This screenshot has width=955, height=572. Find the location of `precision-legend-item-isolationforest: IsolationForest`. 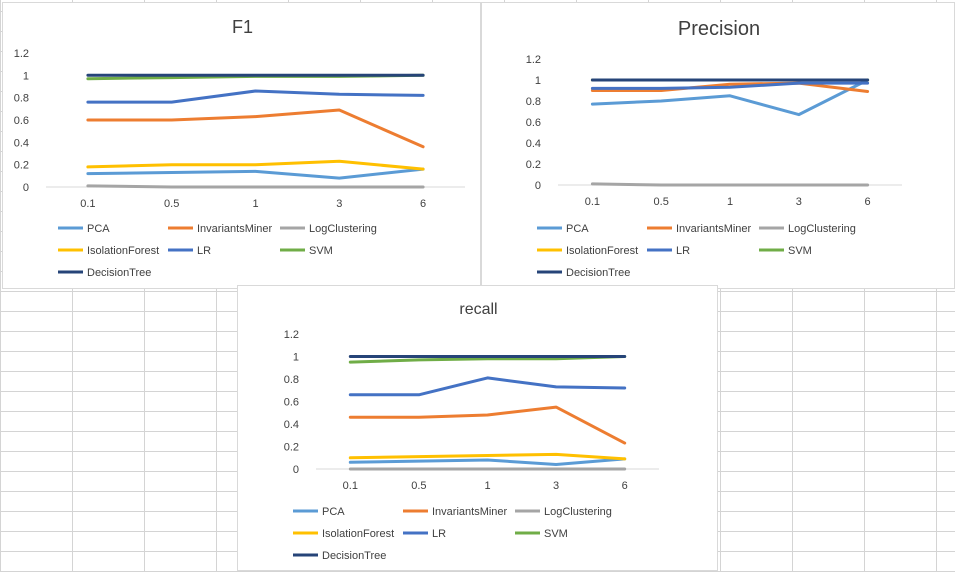

precision-legend-item-isolationforest: IsolationForest is located at coordinates (587, 251).